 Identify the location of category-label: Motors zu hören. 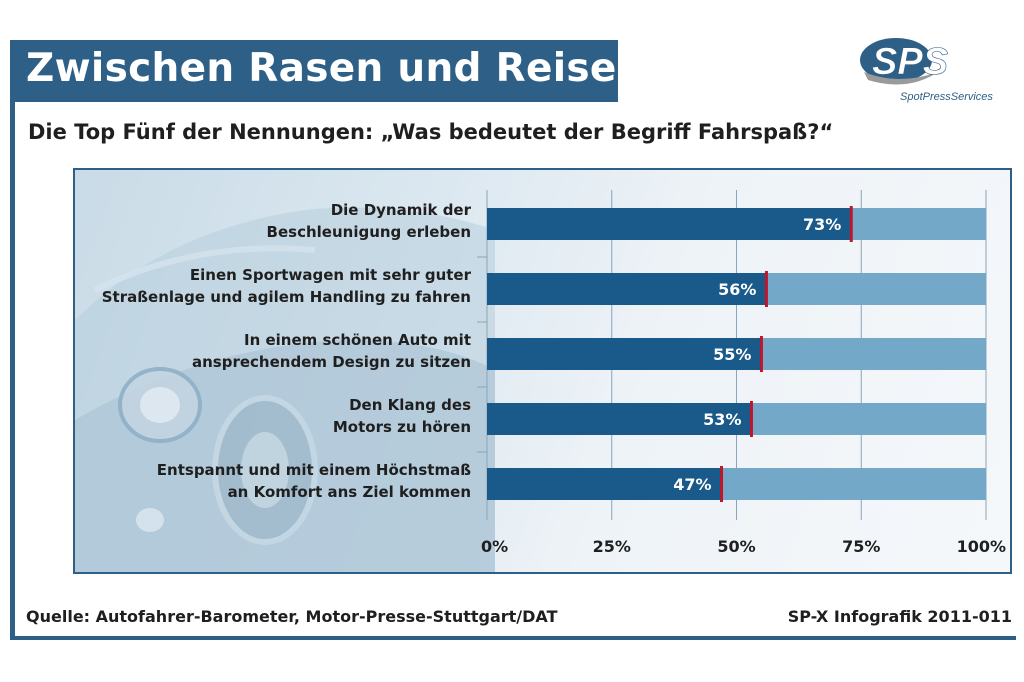
(402, 427).